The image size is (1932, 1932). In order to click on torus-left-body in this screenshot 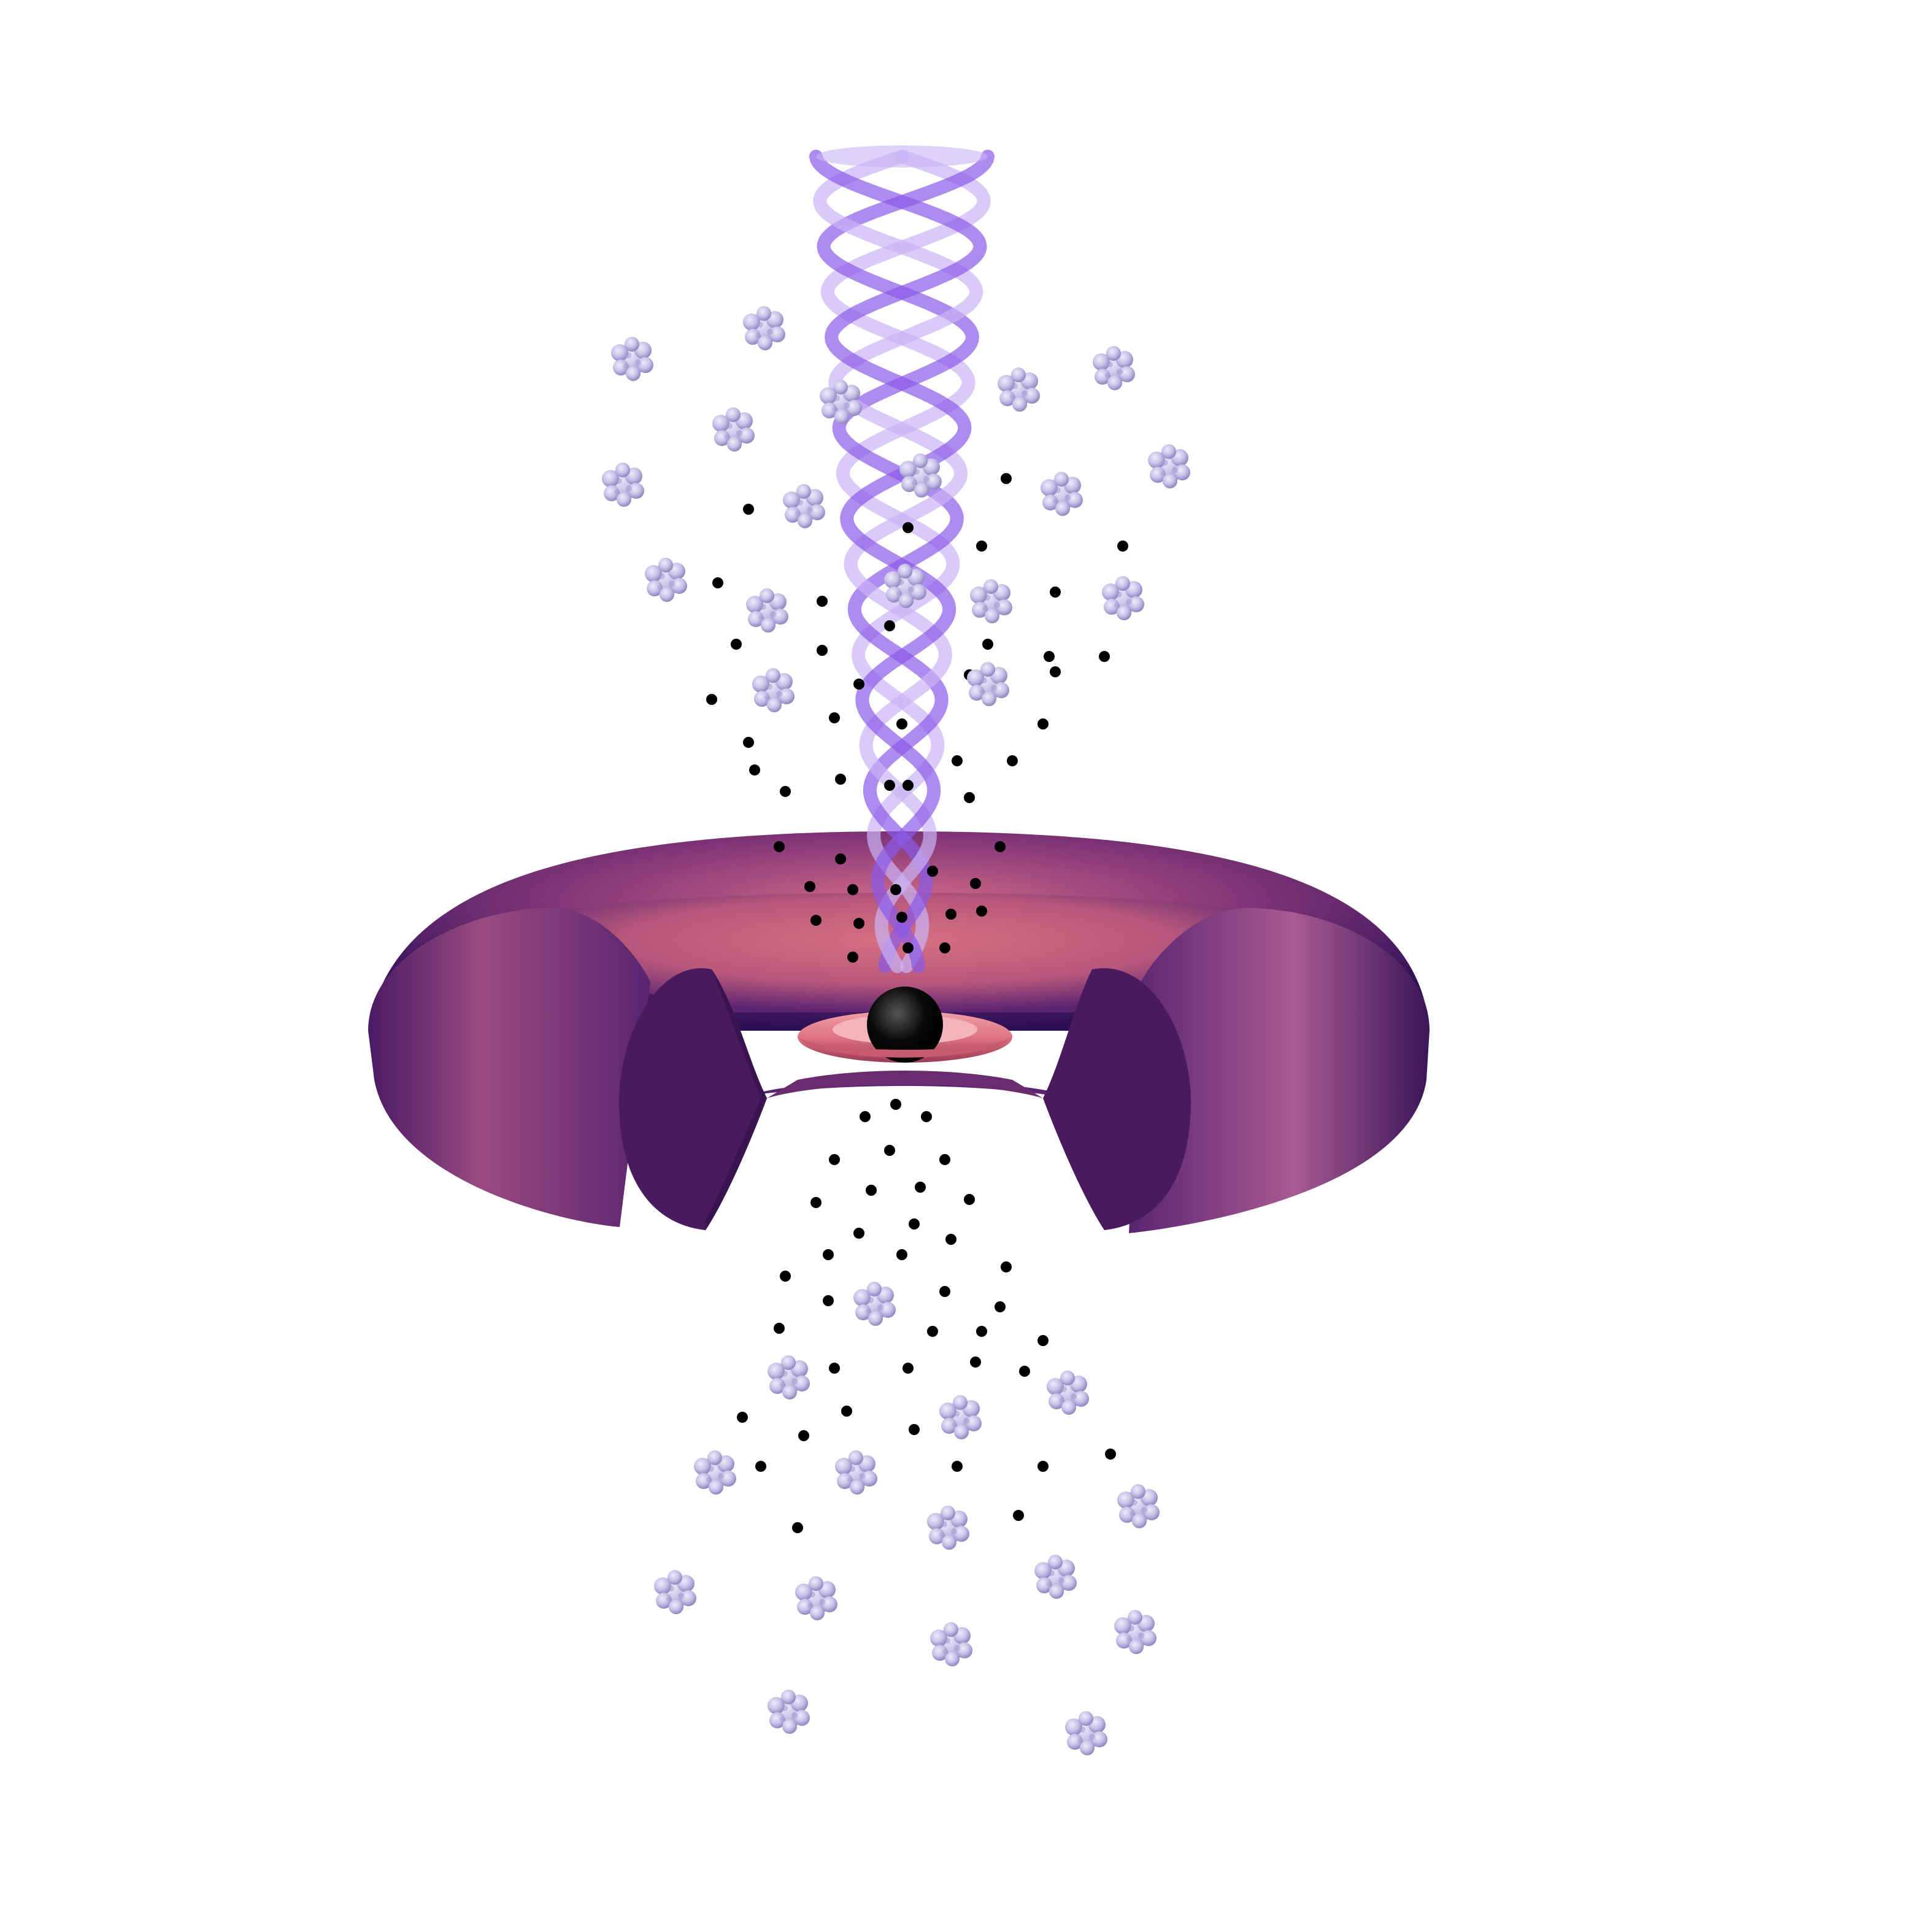, I will do `click(509, 1067)`.